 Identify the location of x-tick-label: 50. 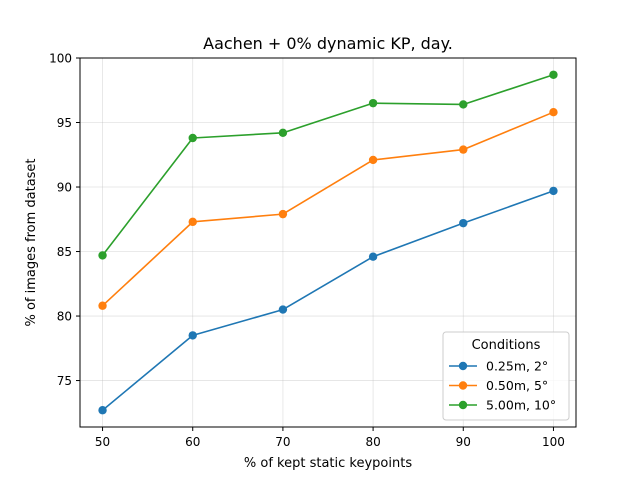
(102, 442).